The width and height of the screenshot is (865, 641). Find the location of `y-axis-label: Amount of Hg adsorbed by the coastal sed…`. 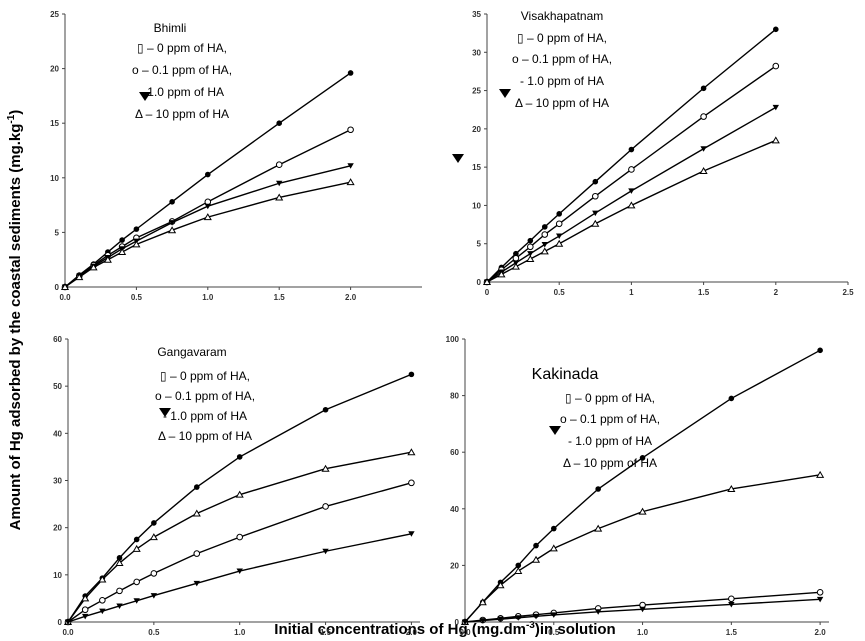

y-axis-label: Amount of Hg adsorbed by the coastal sed… is located at coordinates (15, 320).